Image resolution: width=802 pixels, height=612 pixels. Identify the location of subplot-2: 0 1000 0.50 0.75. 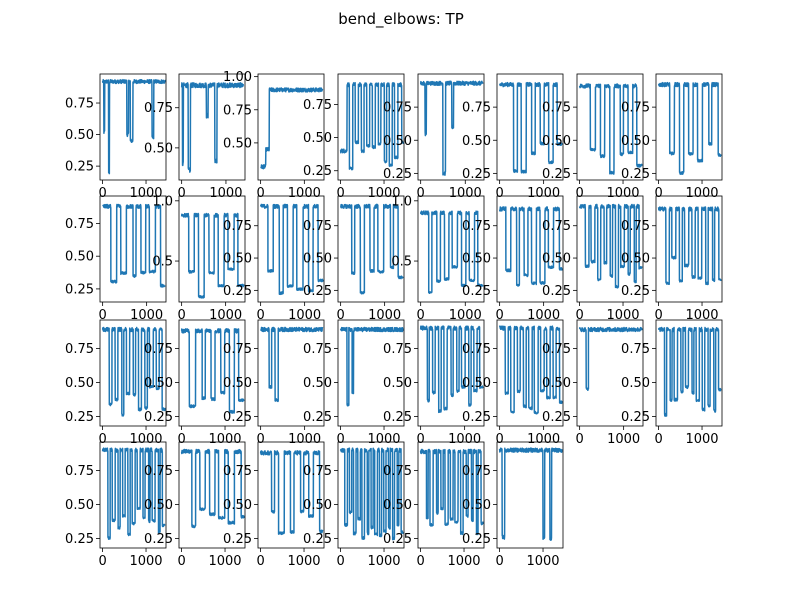
(195, 137).